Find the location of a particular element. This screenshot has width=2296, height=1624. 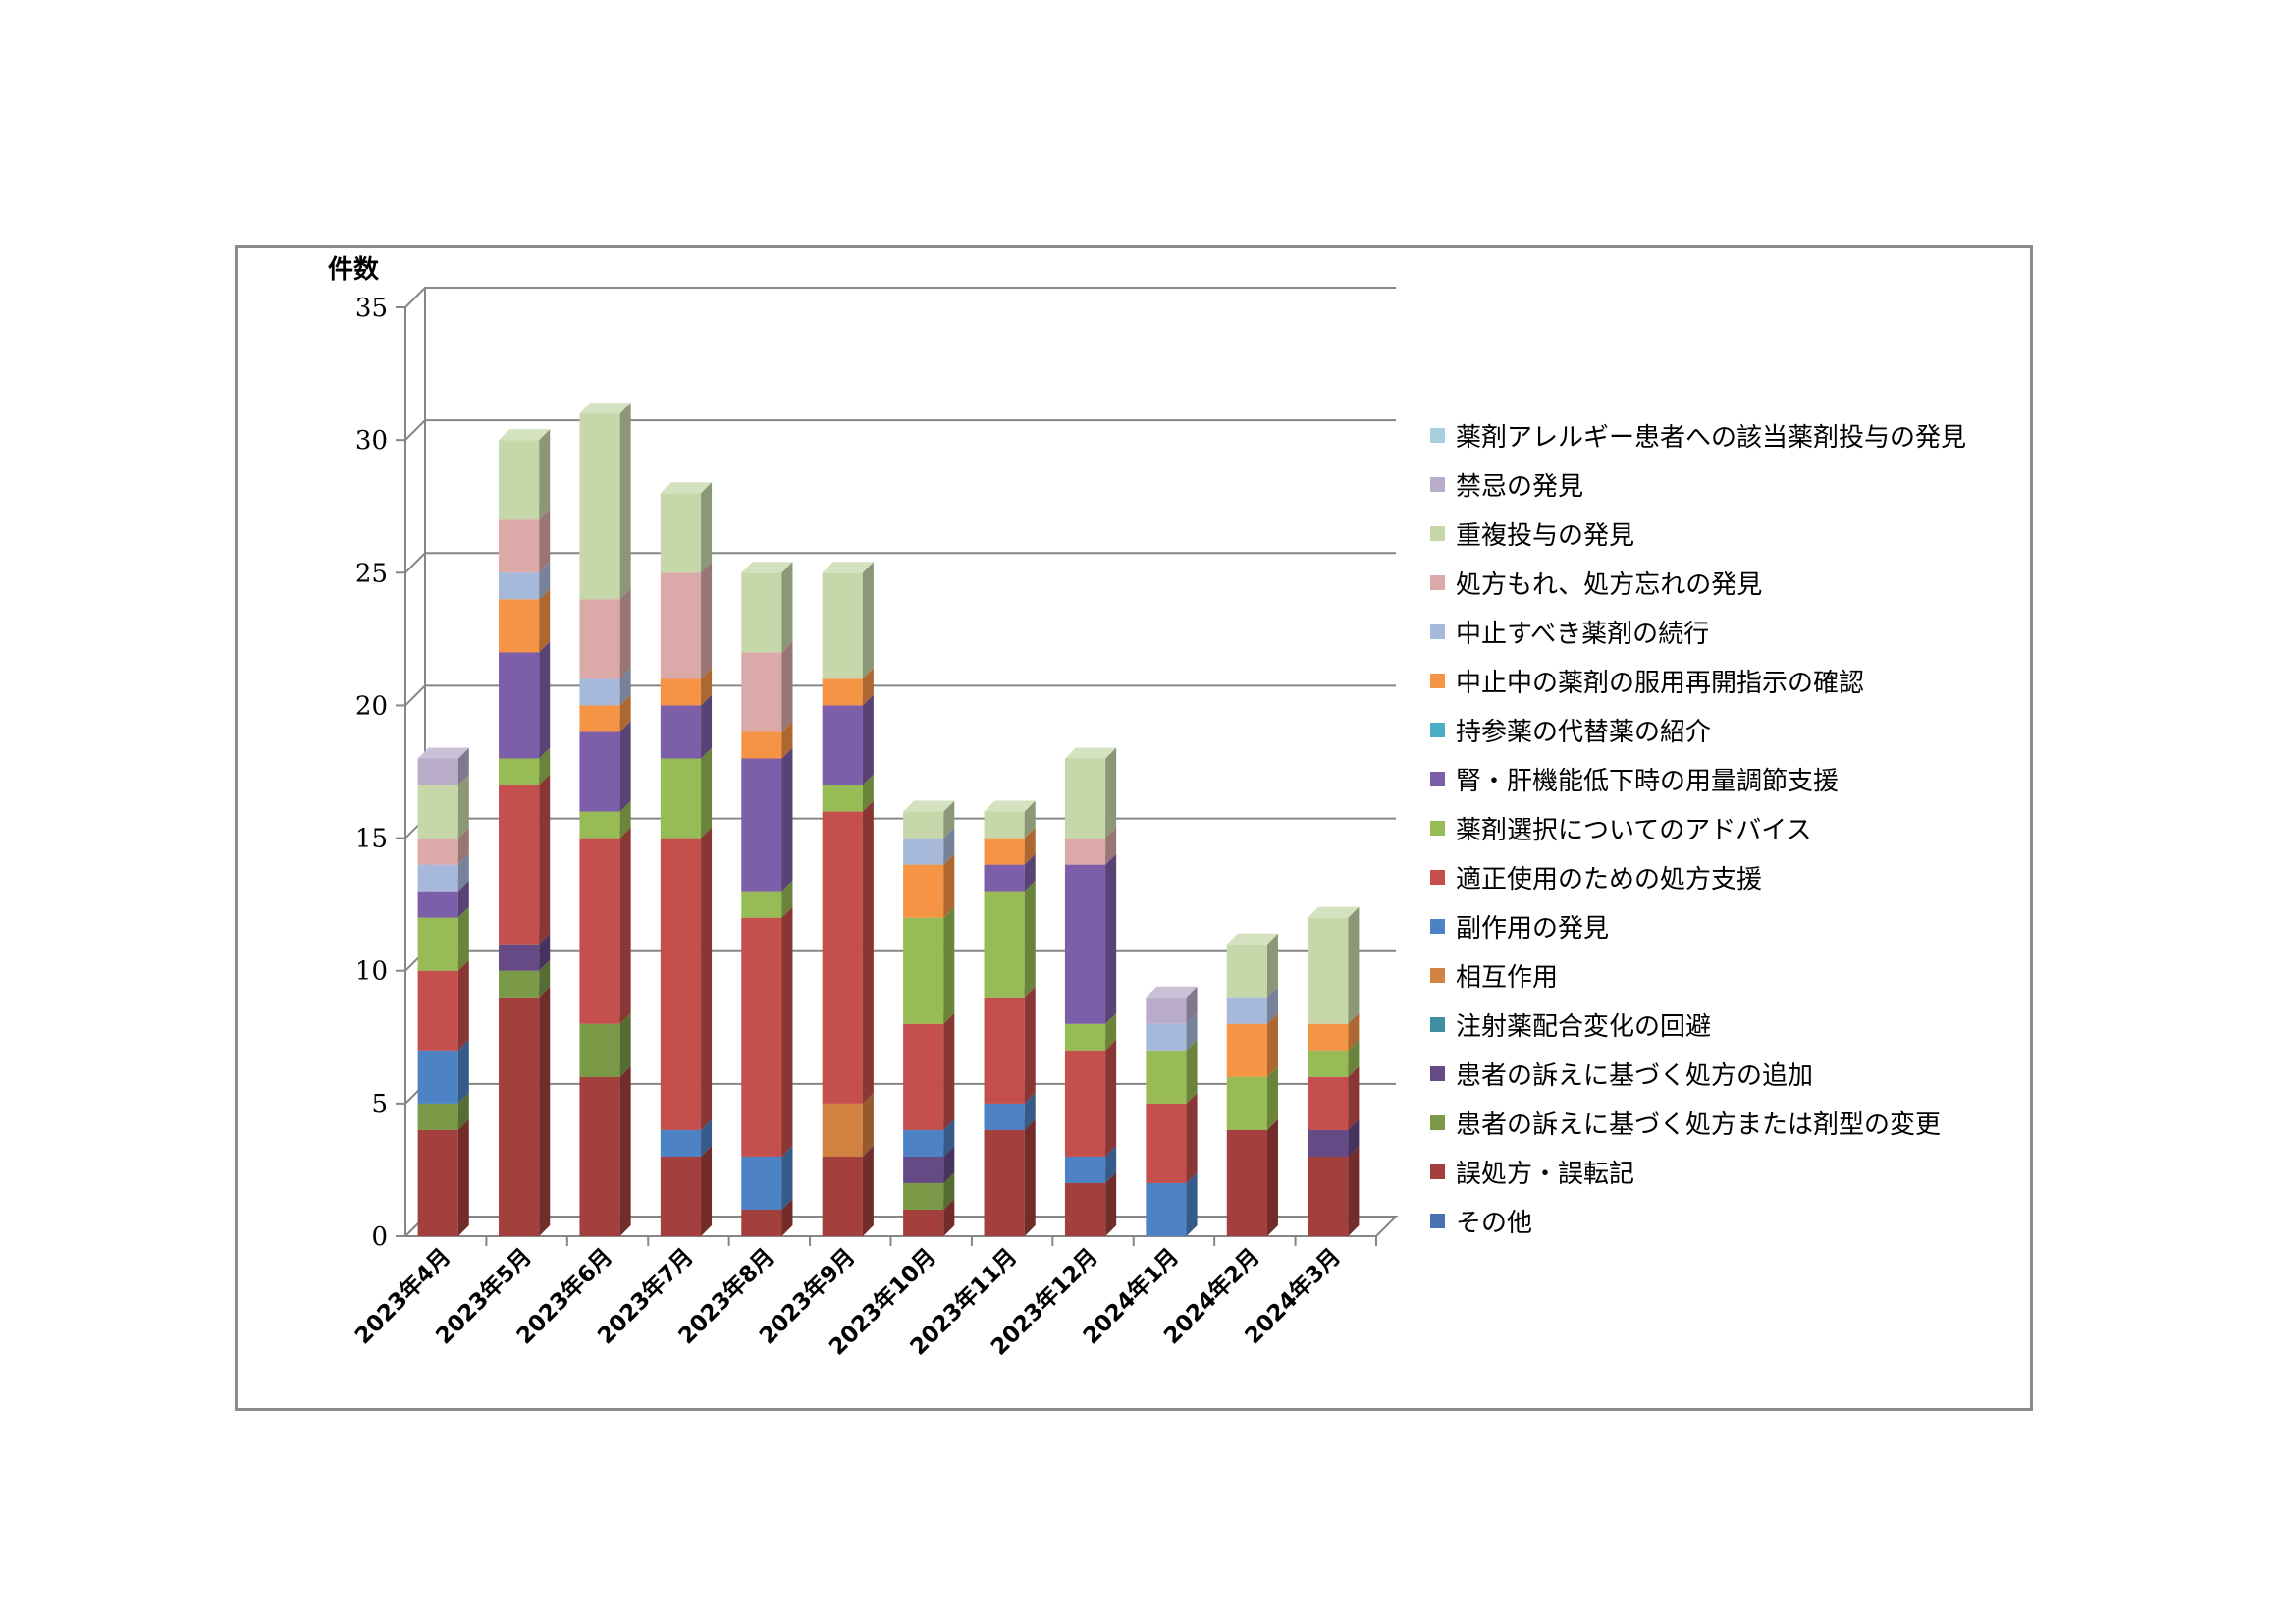

legend-item: 禁忌の発見 is located at coordinates (1506, 487).